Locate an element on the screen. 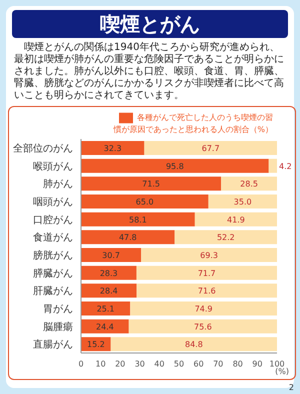 Image resolution: width=300 pixels, height=394 pixels. x-tick-label: 40 is located at coordinates (159, 364).